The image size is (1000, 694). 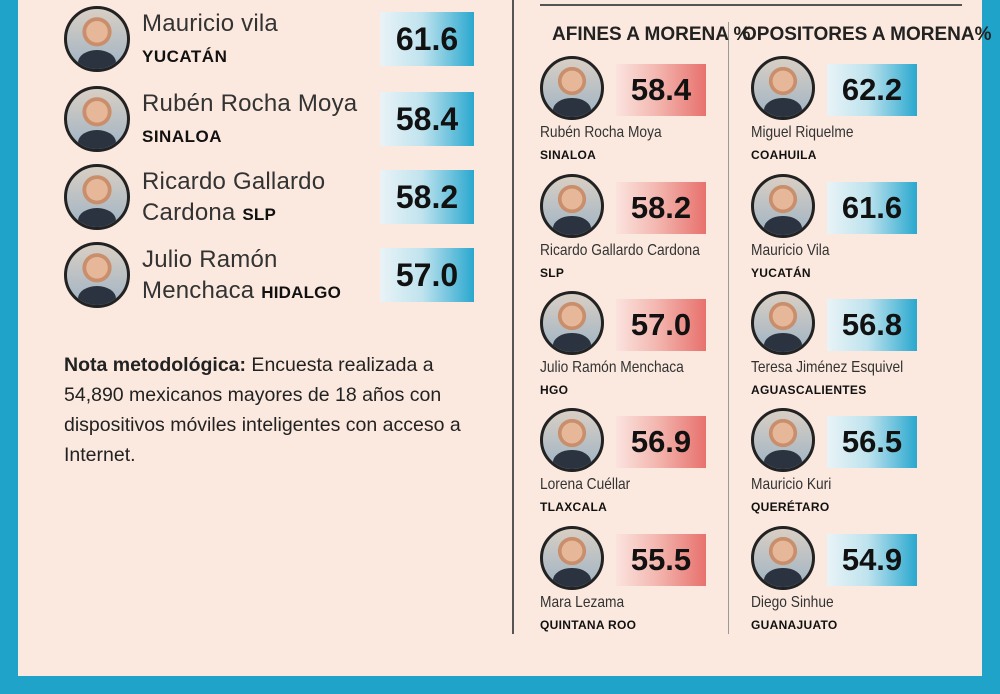 I want to click on opositores-title: OPOSITORES A MORENA%, so click(x=867, y=34).